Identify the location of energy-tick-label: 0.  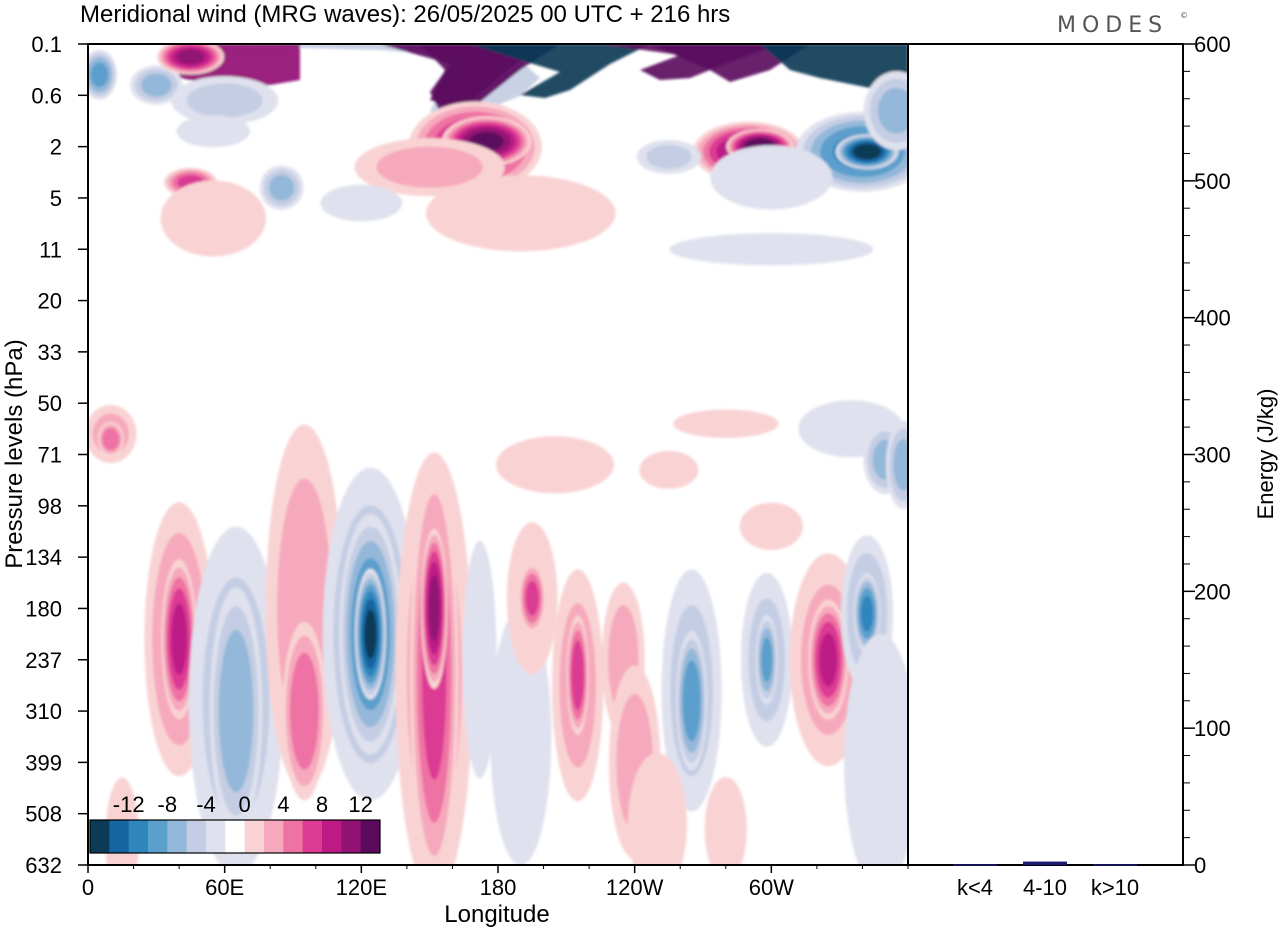
(1200, 865).